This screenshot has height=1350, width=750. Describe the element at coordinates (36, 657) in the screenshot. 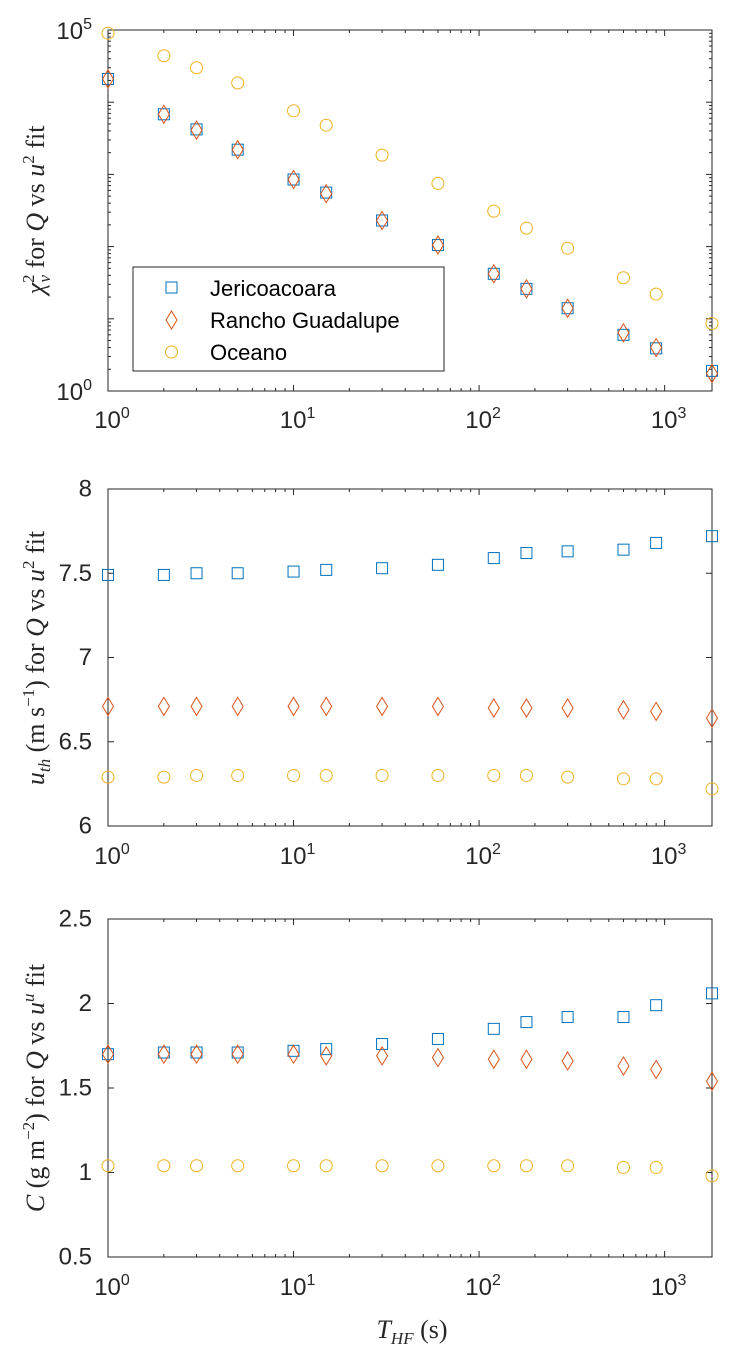

I see `panel2-ylabel: uth (m s−1) for Q vs u2 fit` at that location.